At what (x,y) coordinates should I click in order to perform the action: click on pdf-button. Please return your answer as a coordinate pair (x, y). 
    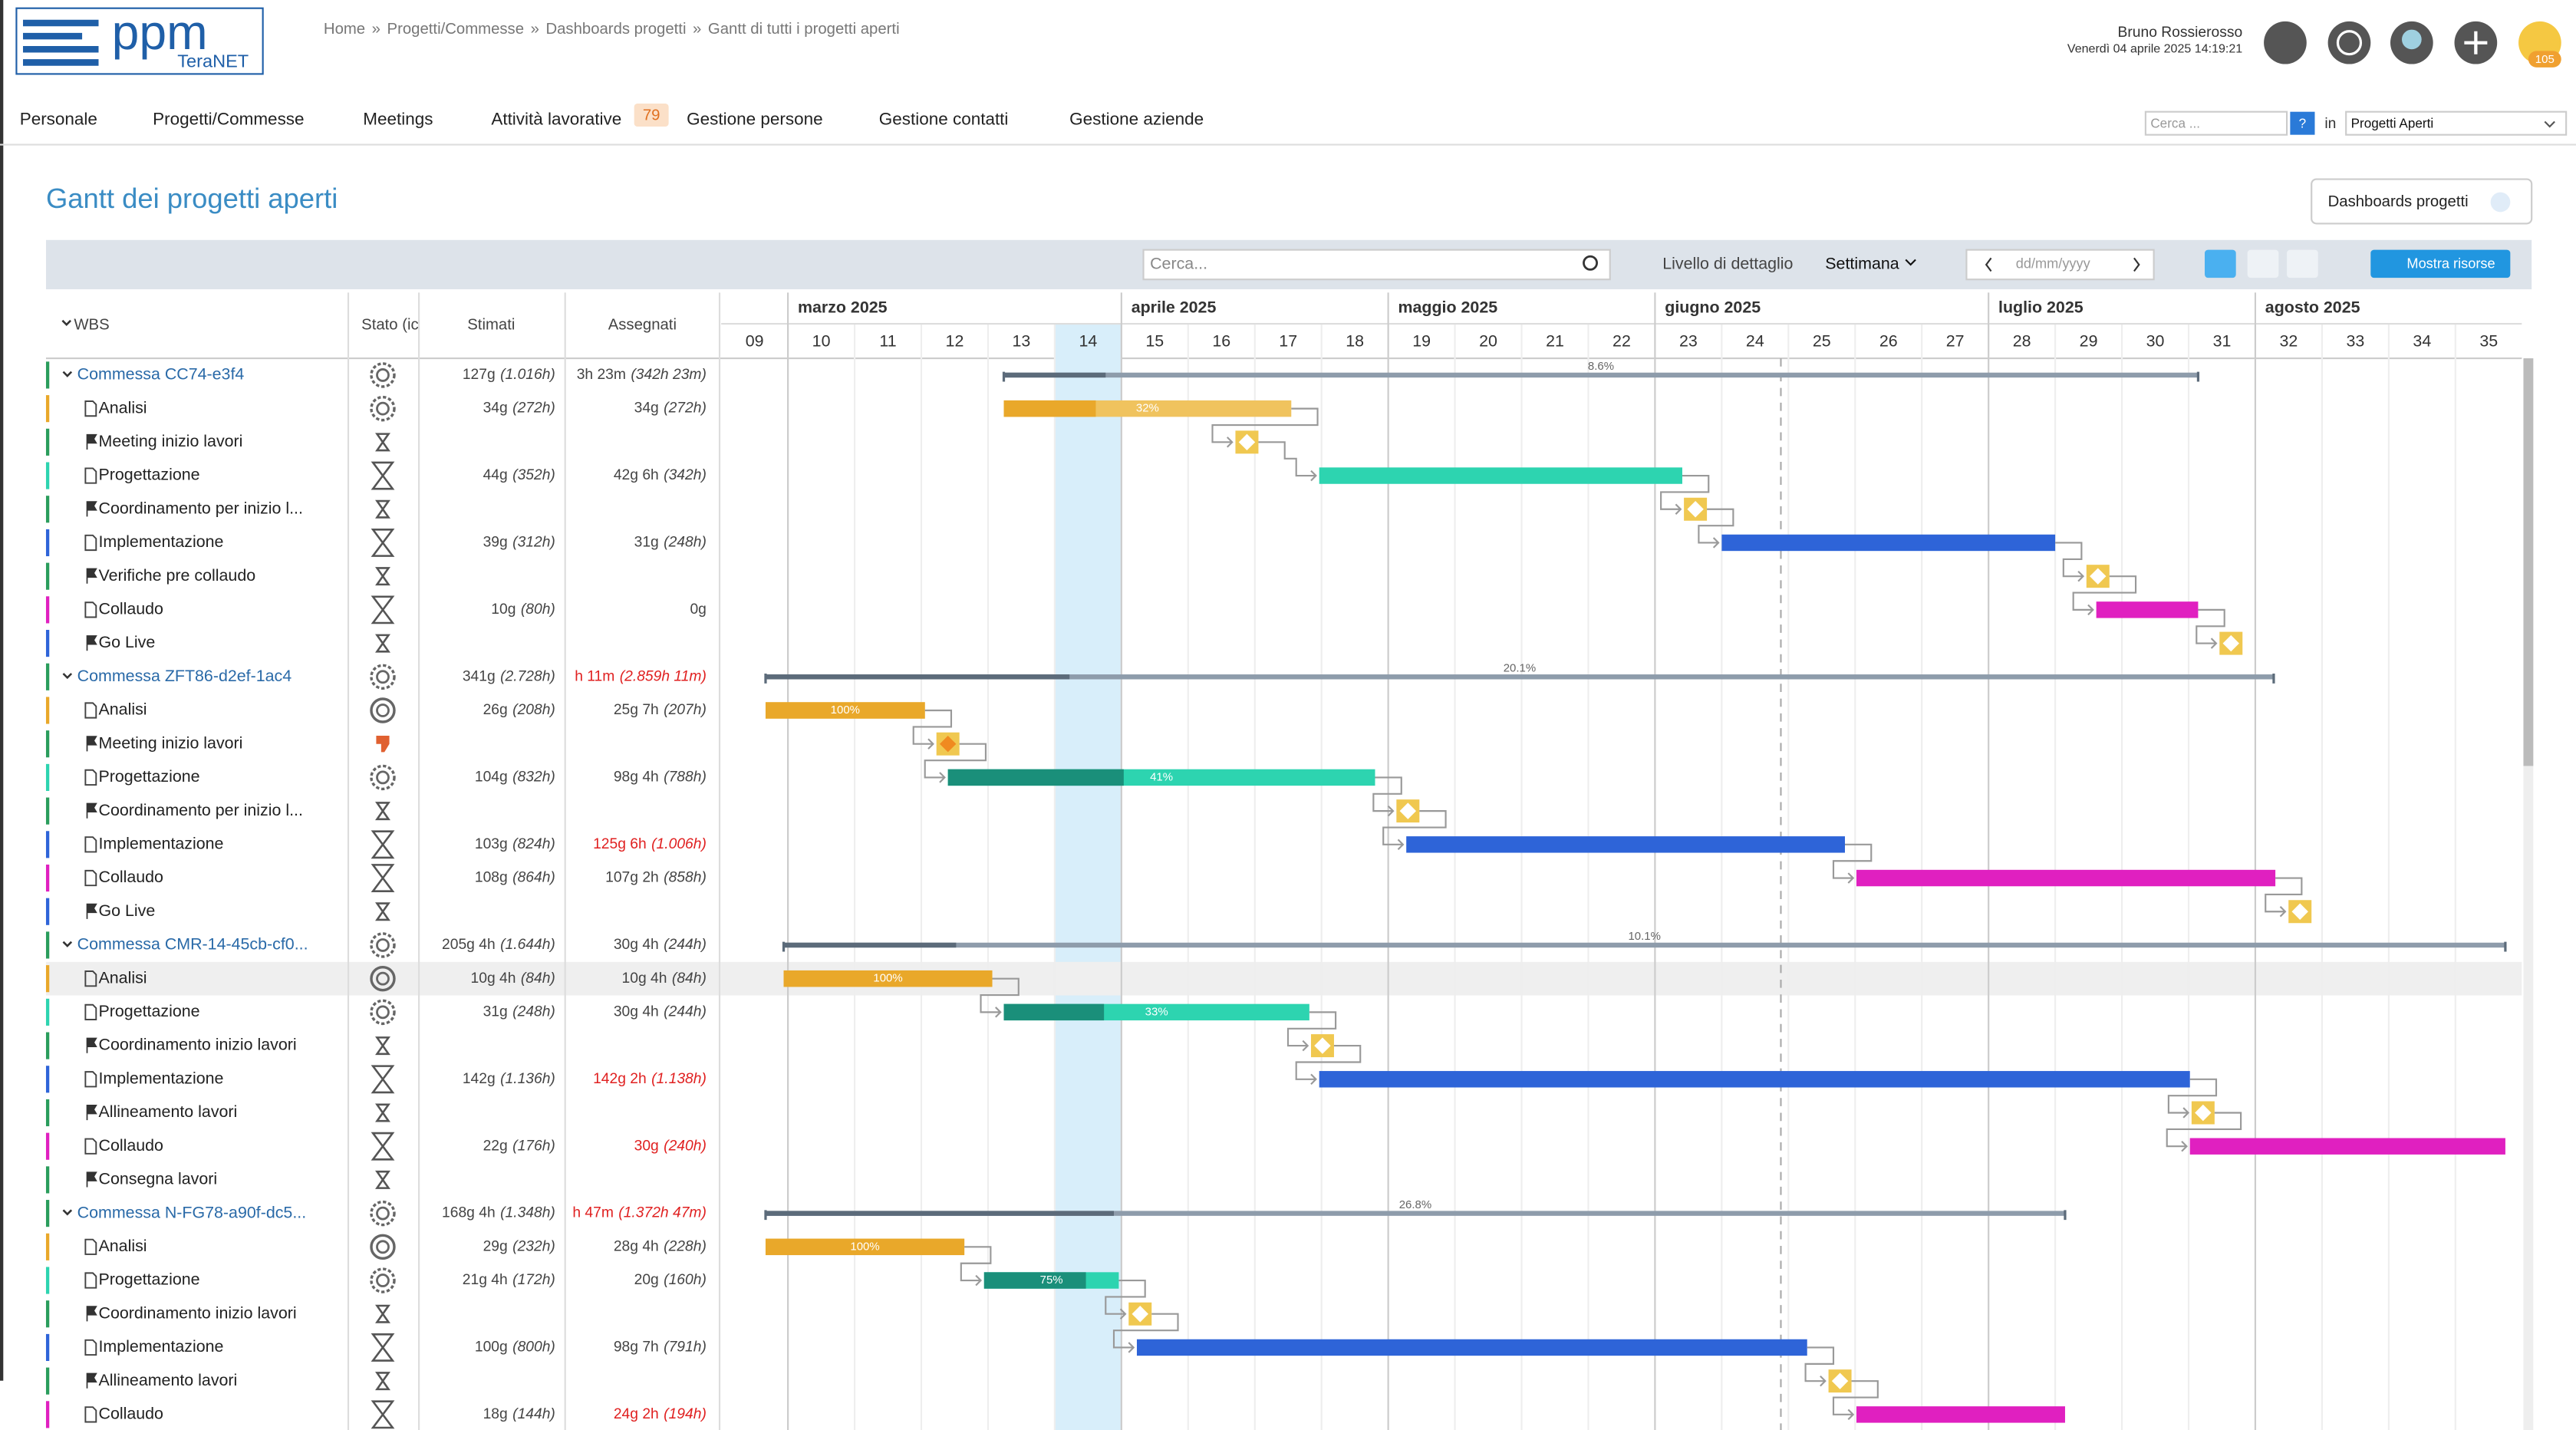
    Looking at the image, I should click on (2263, 264).